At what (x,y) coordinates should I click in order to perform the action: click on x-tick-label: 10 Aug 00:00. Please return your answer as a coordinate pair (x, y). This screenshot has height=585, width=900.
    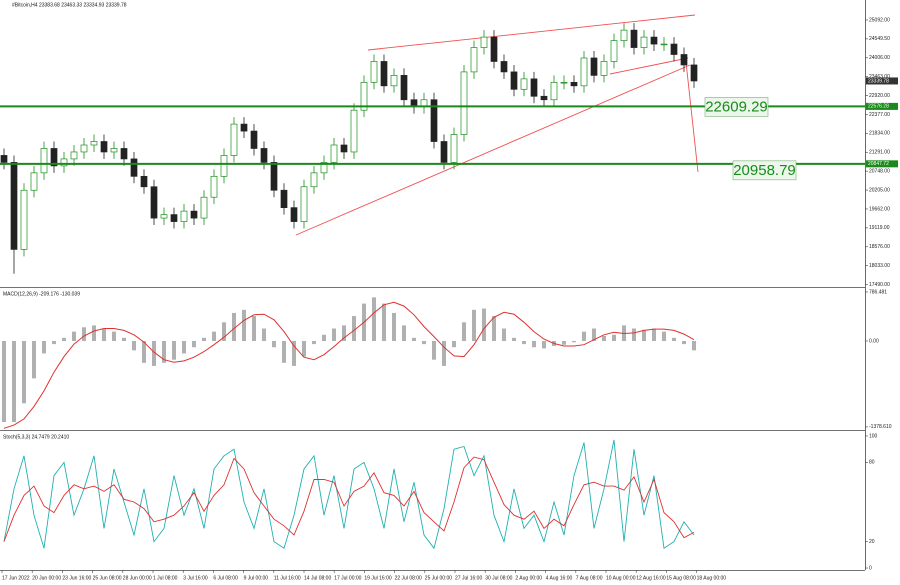
    Looking at the image, I should click on (621, 578).